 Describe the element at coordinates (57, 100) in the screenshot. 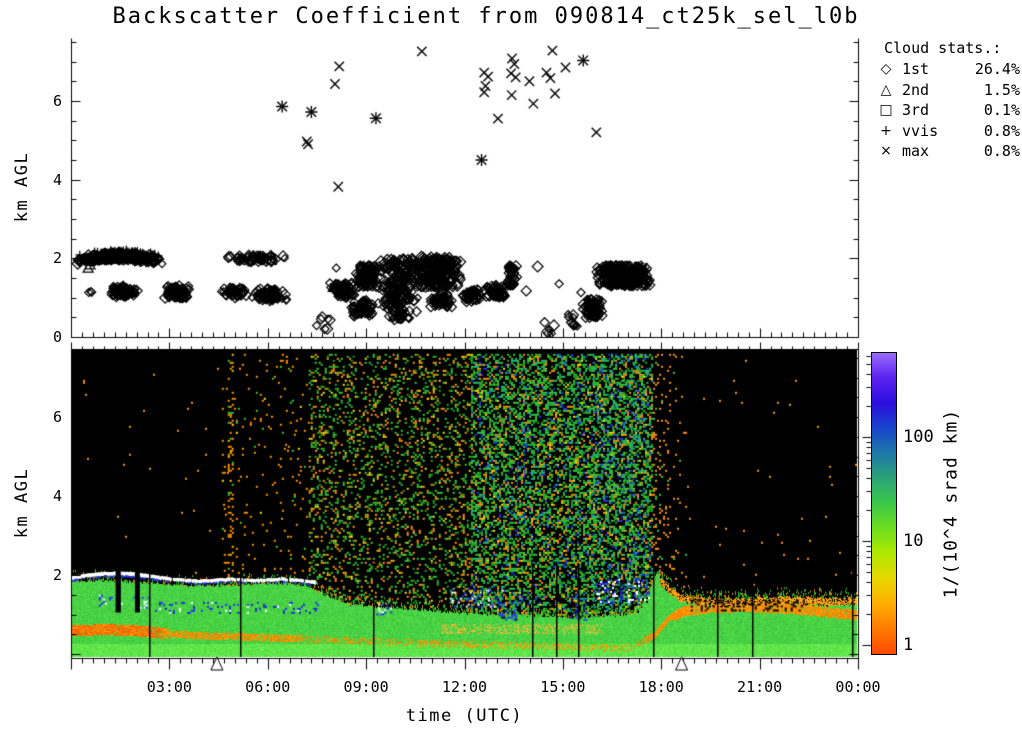

I see `top-y-tick-label: 6` at that location.